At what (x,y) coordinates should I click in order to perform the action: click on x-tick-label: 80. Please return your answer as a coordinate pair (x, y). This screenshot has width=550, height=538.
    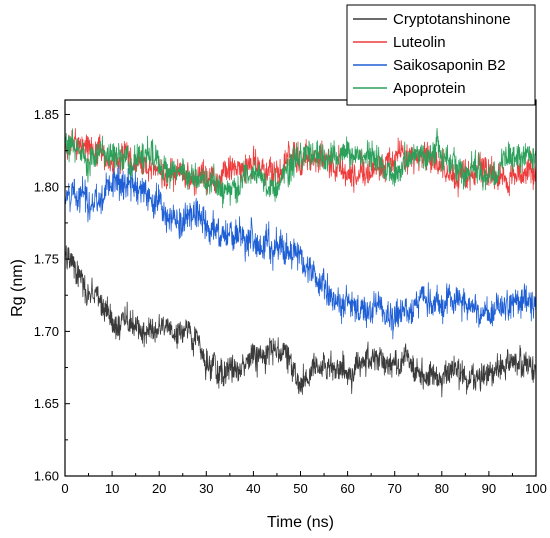
    Looking at the image, I should click on (442, 488).